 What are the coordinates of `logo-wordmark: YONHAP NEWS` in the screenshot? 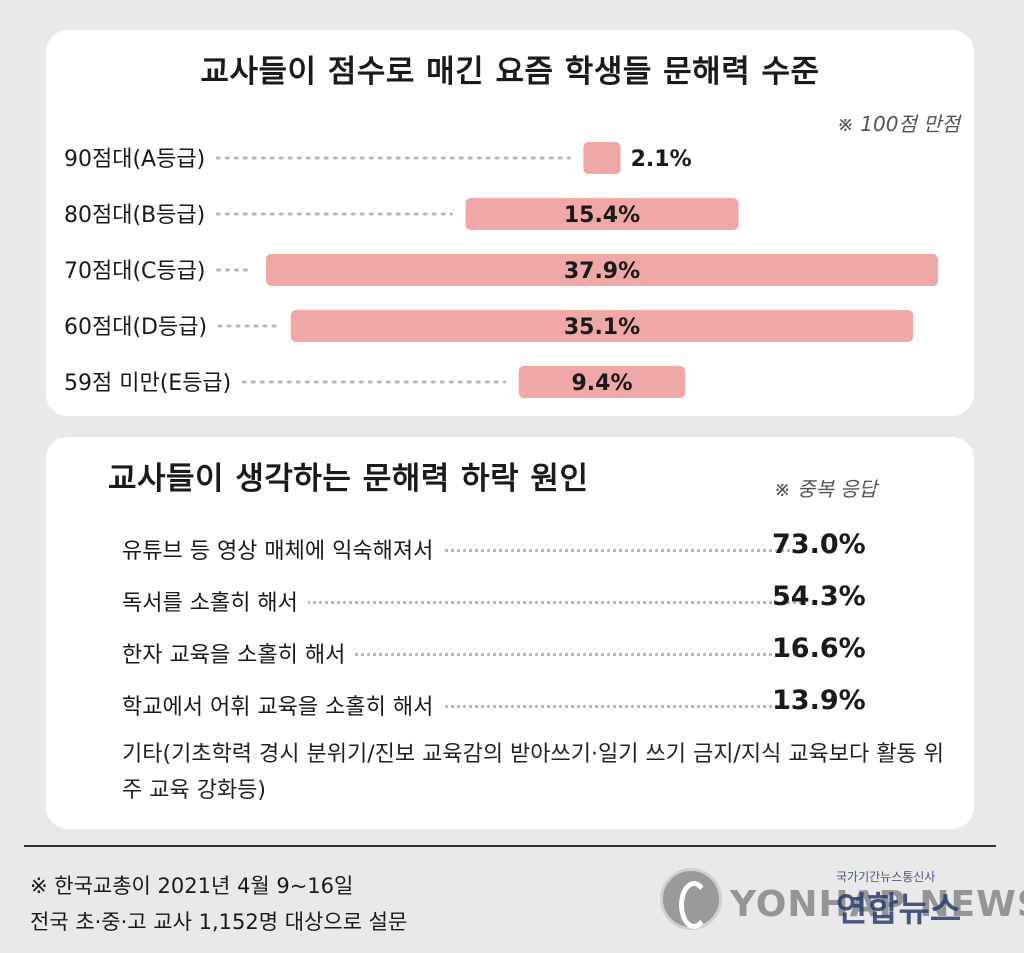 It's located at (877, 904).